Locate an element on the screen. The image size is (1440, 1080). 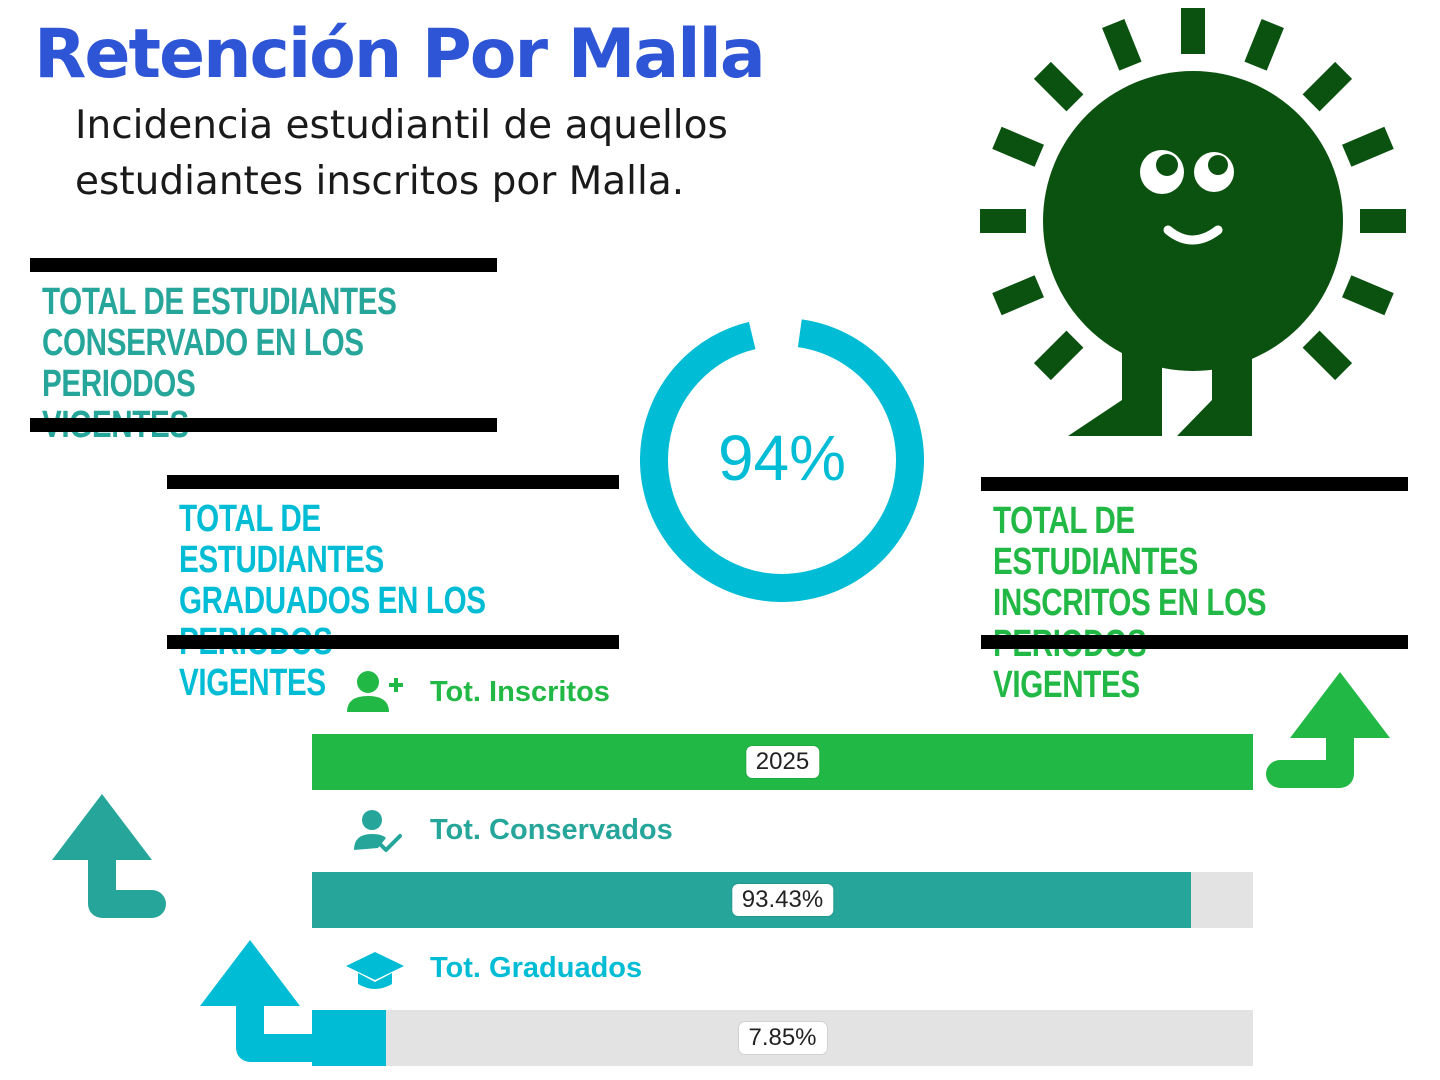
graduation-cap-icon is located at coordinates (375, 970).